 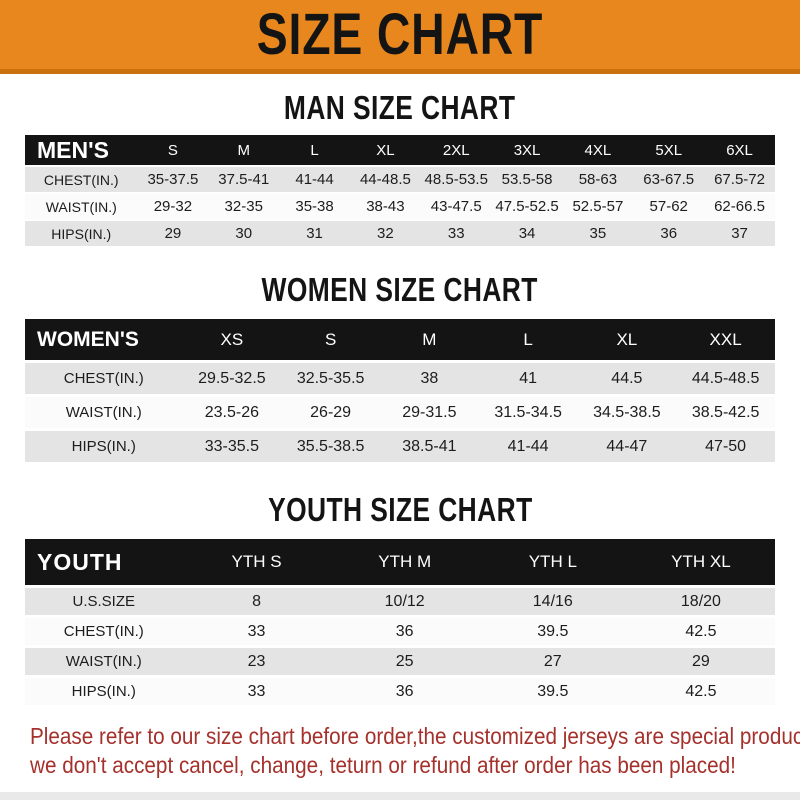 What do you see at coordinates (598, 179) in the screenshot?
I see `value-cell: 58-63` at bounding box center [598, 179].